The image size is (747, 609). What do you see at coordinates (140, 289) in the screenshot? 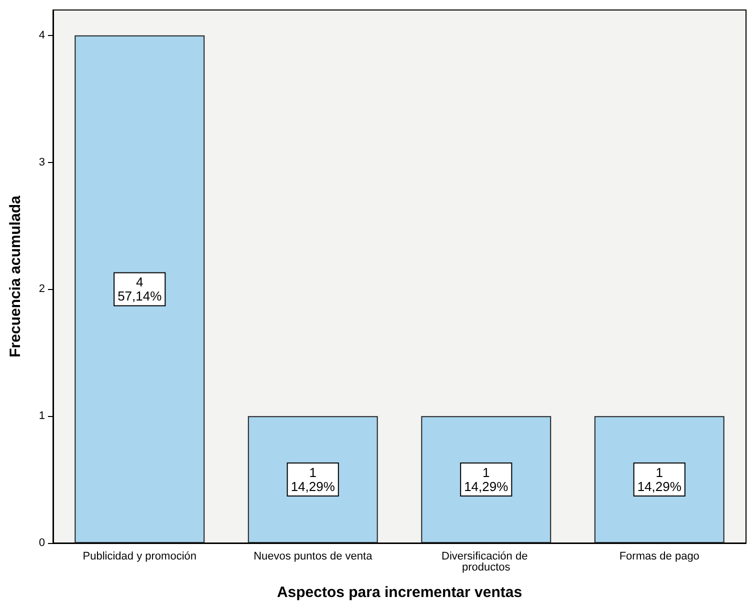
I see `data-label: 4 57,14%` at bounding box center [140, 289].